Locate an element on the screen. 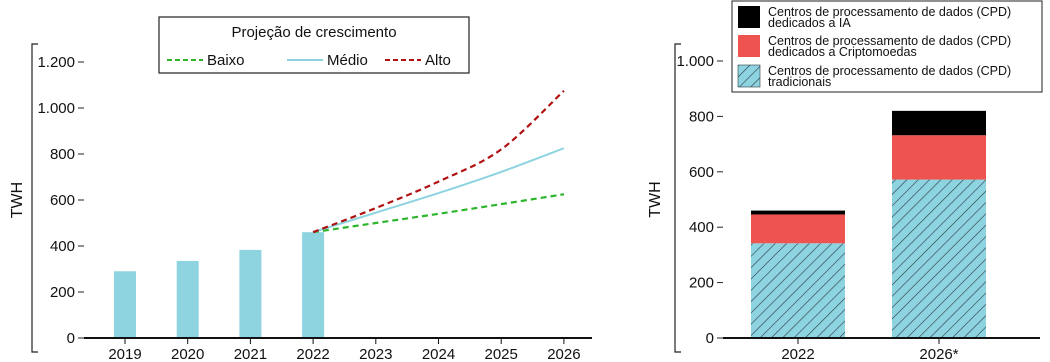  series-line-alto is located at coordinates (438, 161).